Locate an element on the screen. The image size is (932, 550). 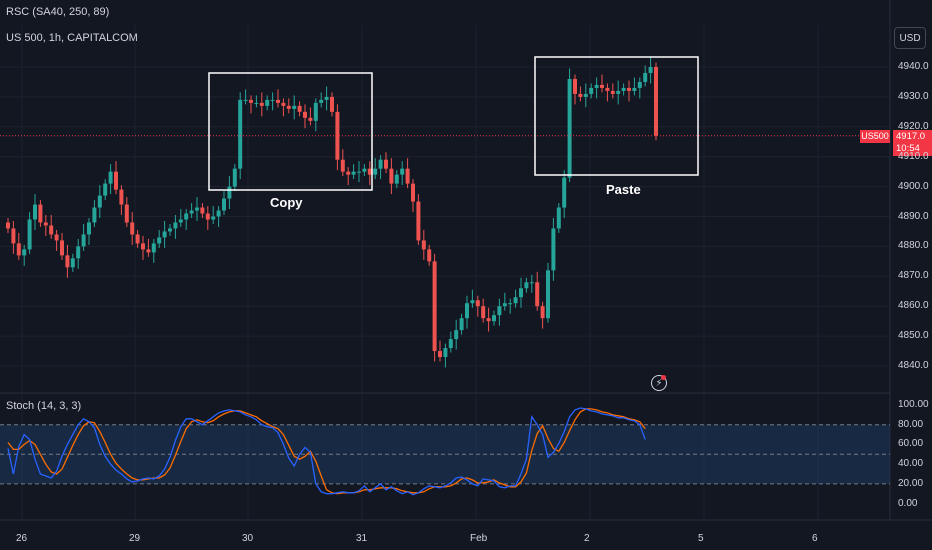
stoch-tick: 0.00 is located at coordinates (908, 503).